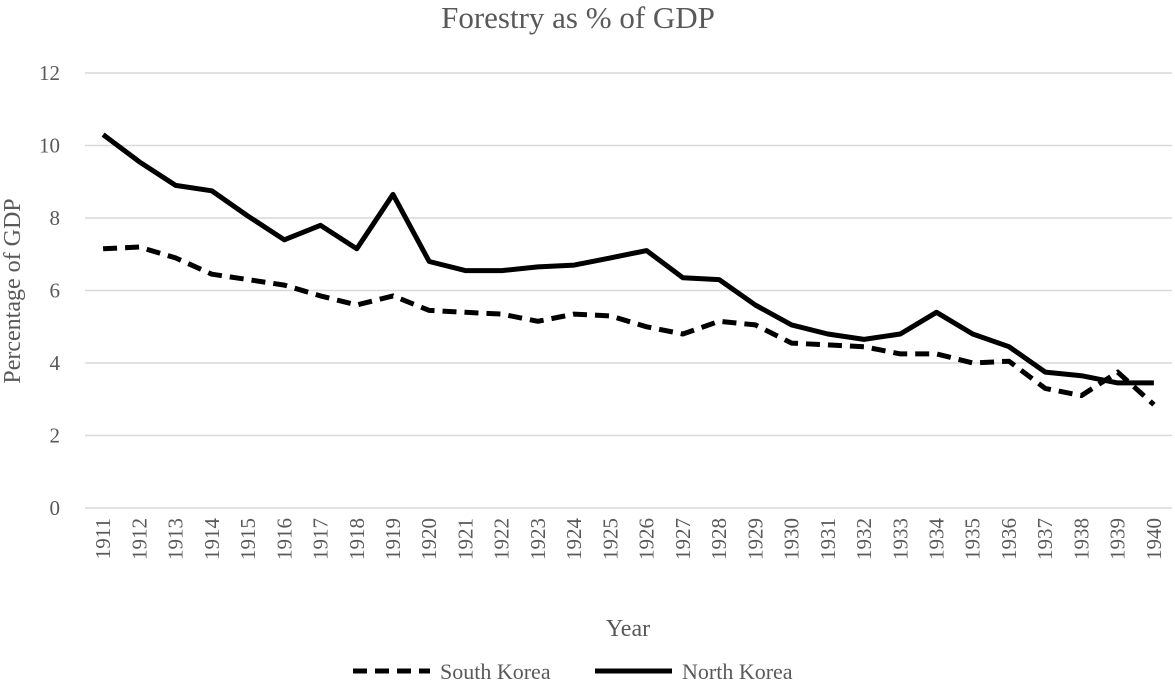  I want to click on x-tick-label: 1938, so click(1081, 539).